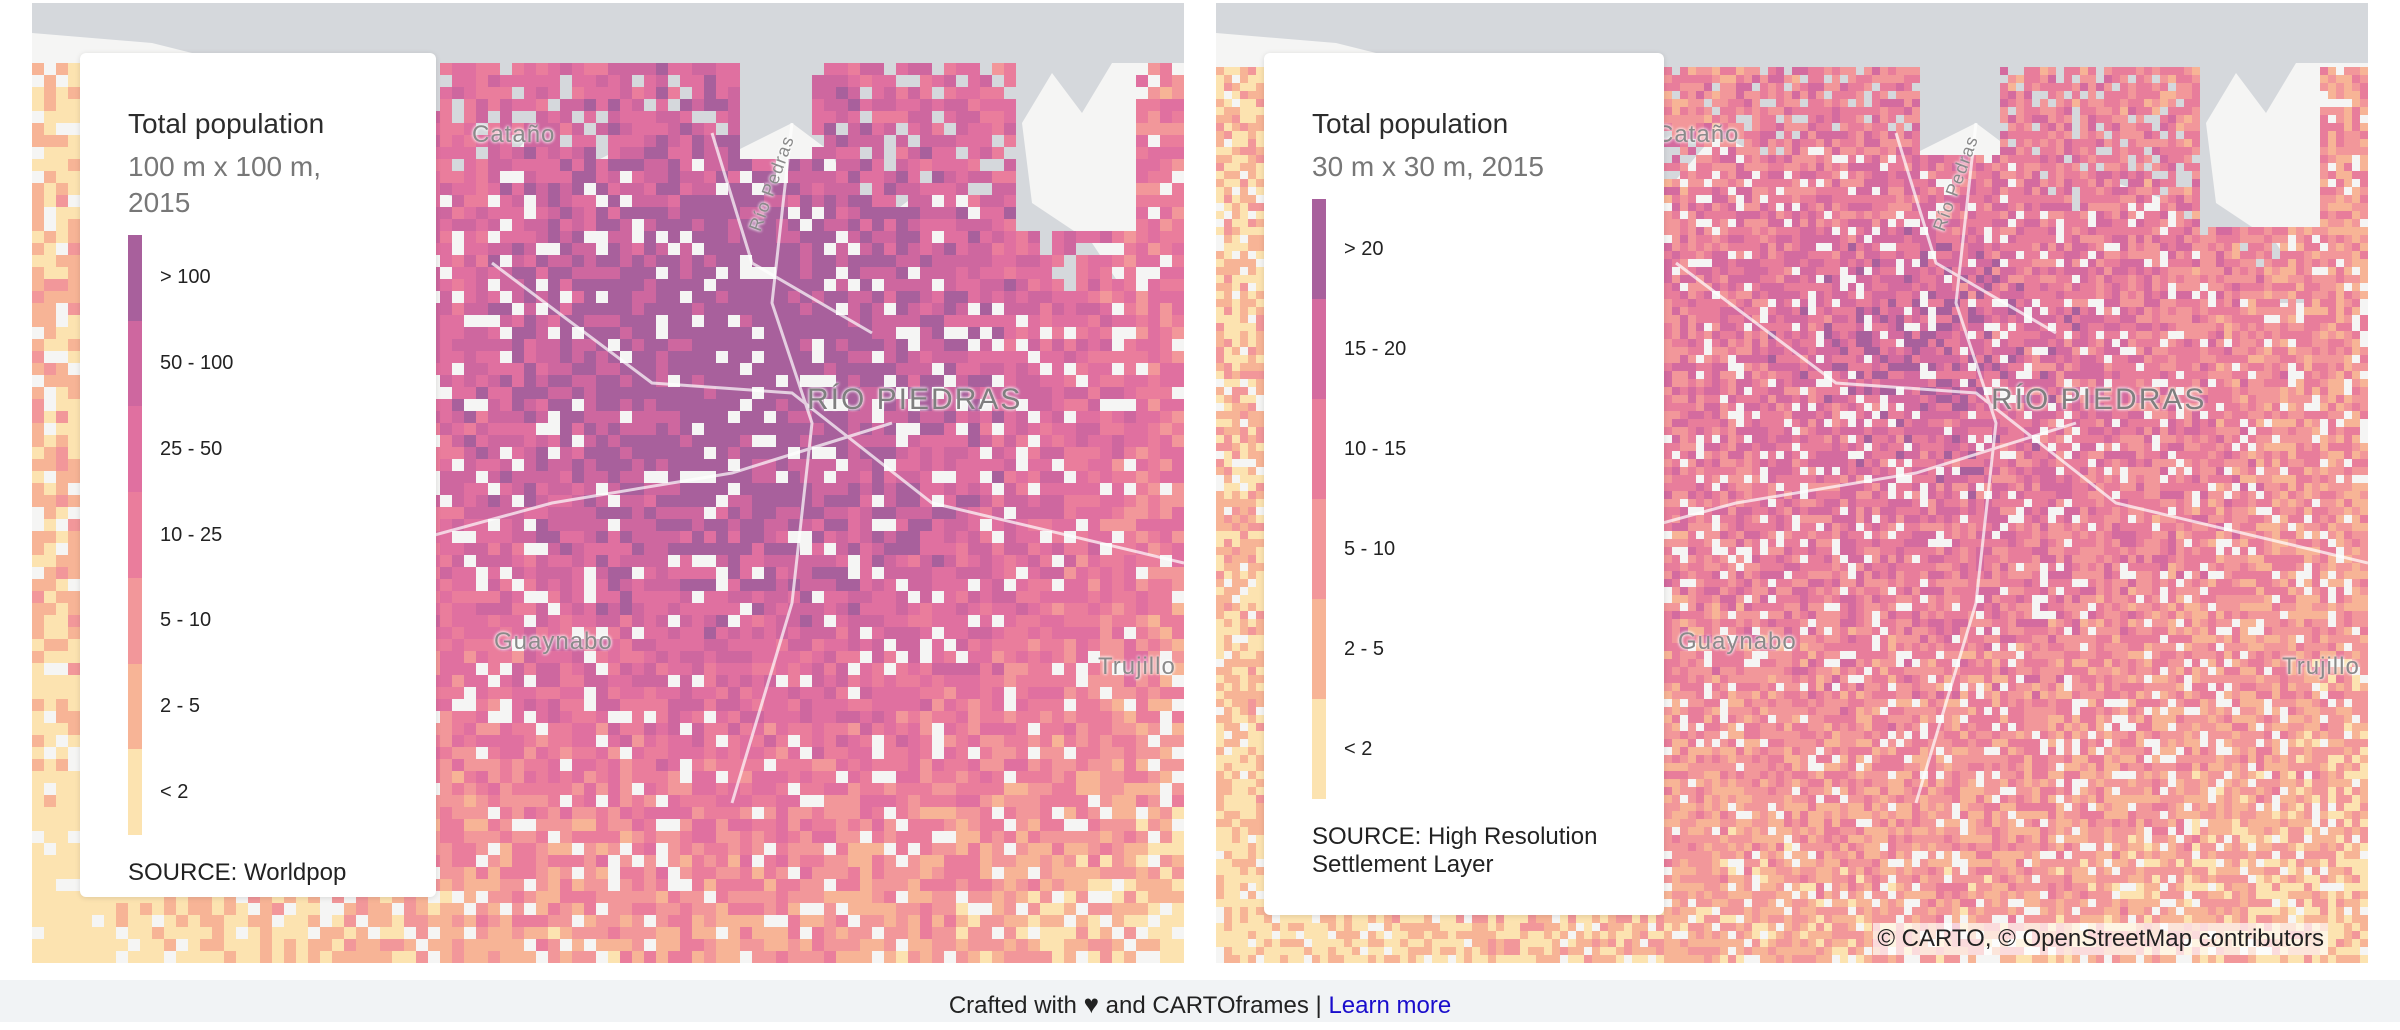 The height and width of the screenshot is (1030, 2400). I want to click on learn-more-link: Learn more, so click(1390, 1005).